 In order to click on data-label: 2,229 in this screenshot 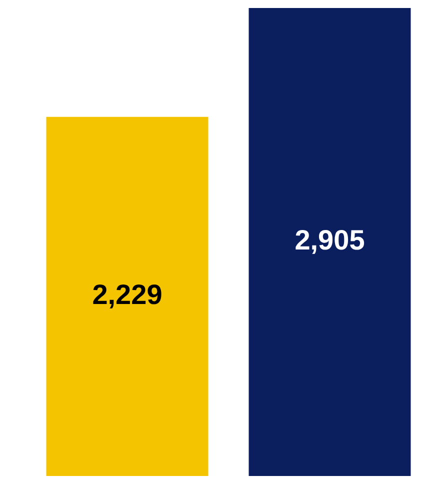, I will do `click(127, 294)`.